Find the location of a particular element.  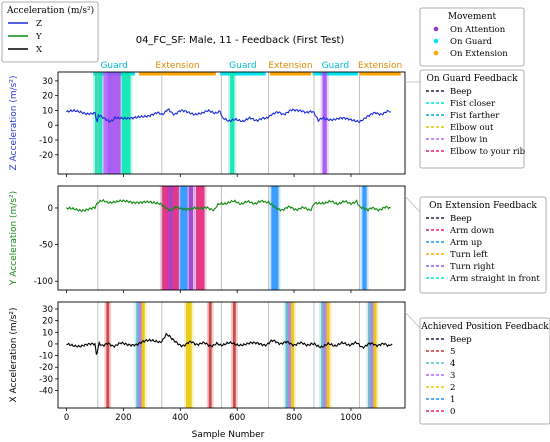

legend-frame-on_extension is located at coordinates (483, 245).